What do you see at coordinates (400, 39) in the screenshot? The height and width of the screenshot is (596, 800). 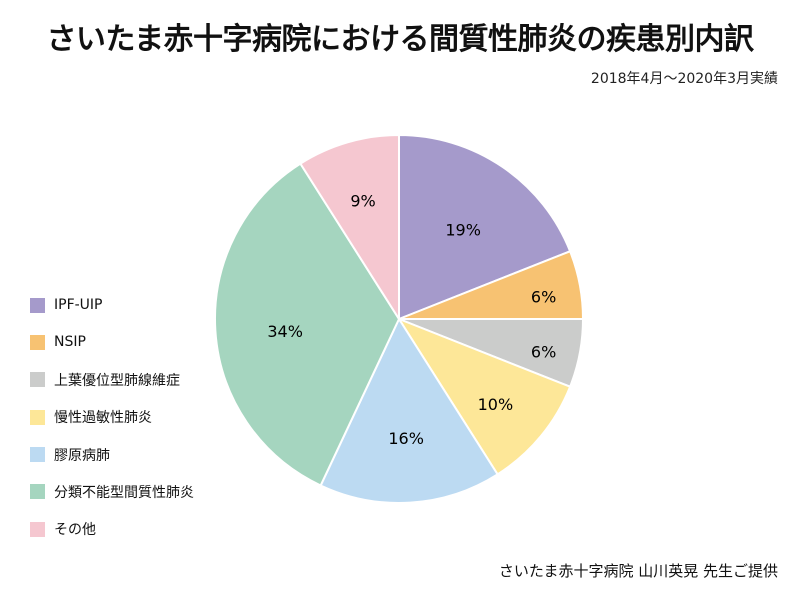 I see `chart-title: さいたま赤十字病院における間質性肺炎の疾患別内訳` at bounding box center [400, 39].